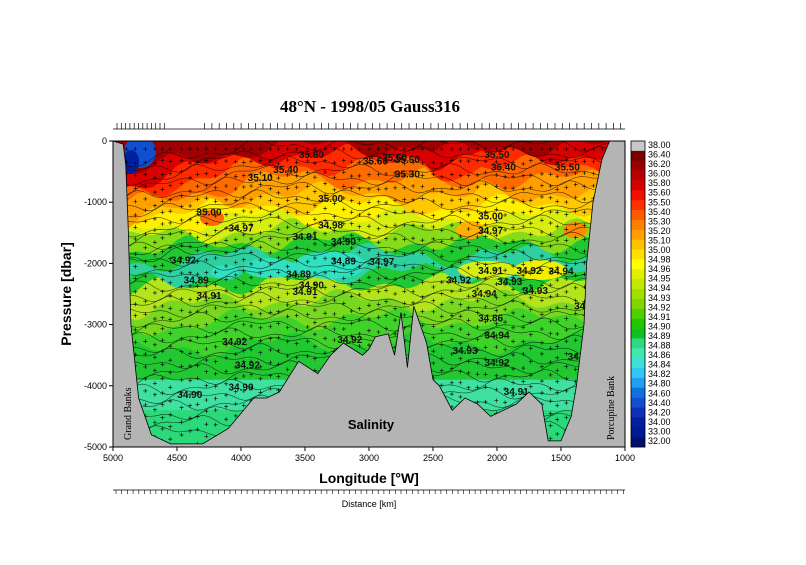  What do you see at coordinates (113, 458) in the screenshot?
I see `x-tick-label: 5000` at bounding box center [113, 458].